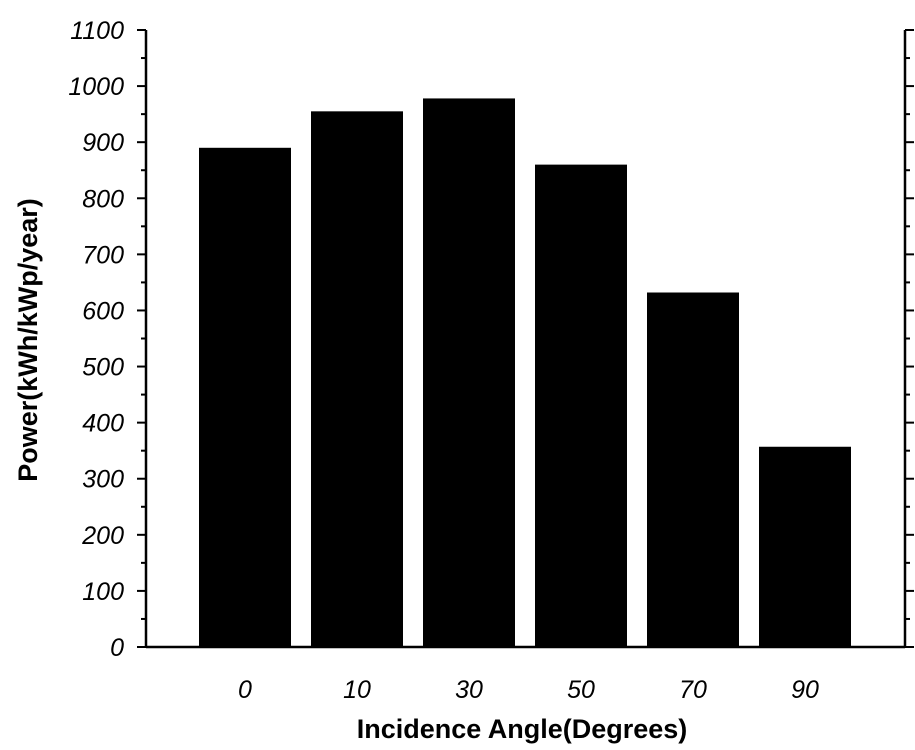 This screenshot has width=915, height=750. Describe the element at coordinates (805, 690) in the screenshot. I see `x-tick-label: 90` at that location.